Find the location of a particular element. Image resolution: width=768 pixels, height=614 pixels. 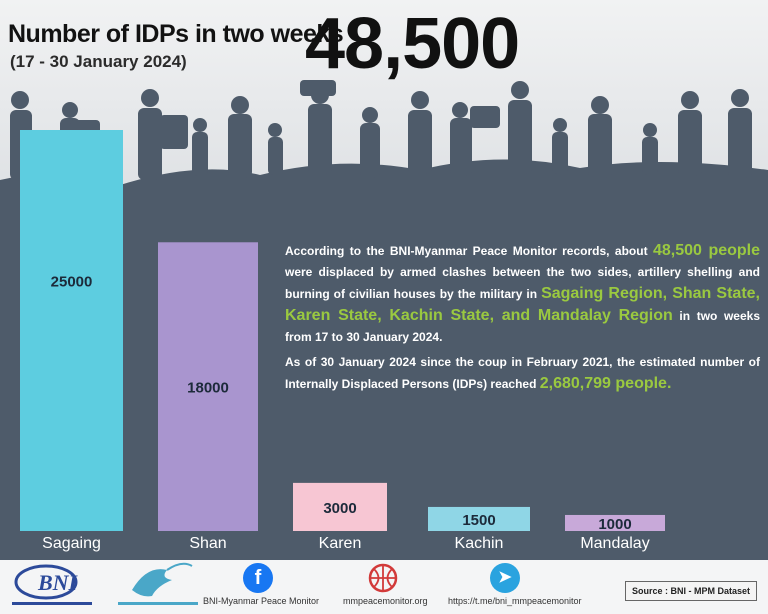

category-label-karen: Karen is located at coordinates (340, 543).